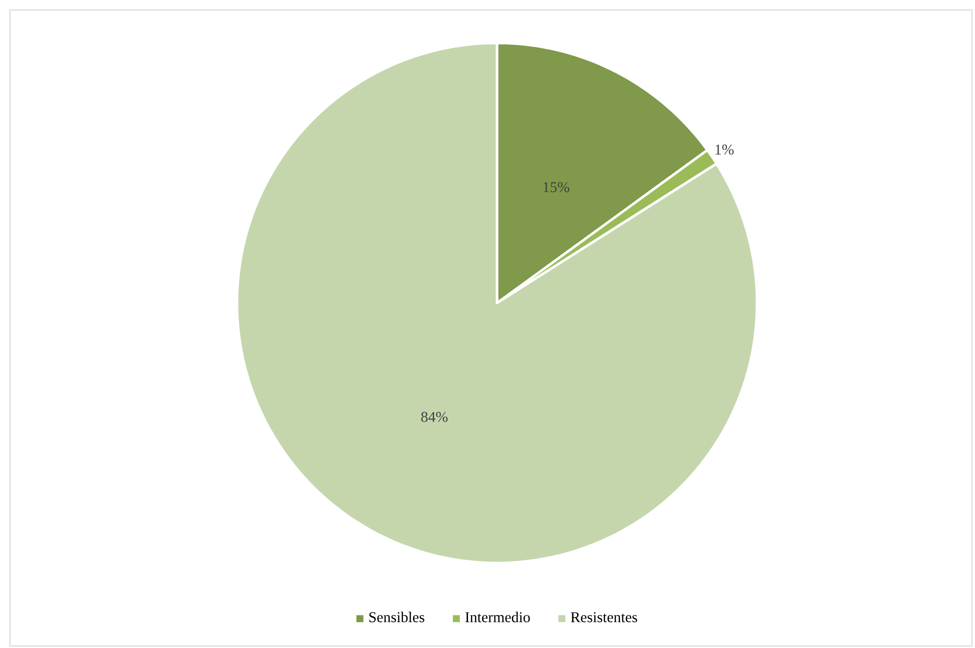 The height and width of the screenshot is (648, 975). What do you see at coordinates (557, 187) in the screenshot?
I see `data-label: 15%` at bounding box center [557, 187].